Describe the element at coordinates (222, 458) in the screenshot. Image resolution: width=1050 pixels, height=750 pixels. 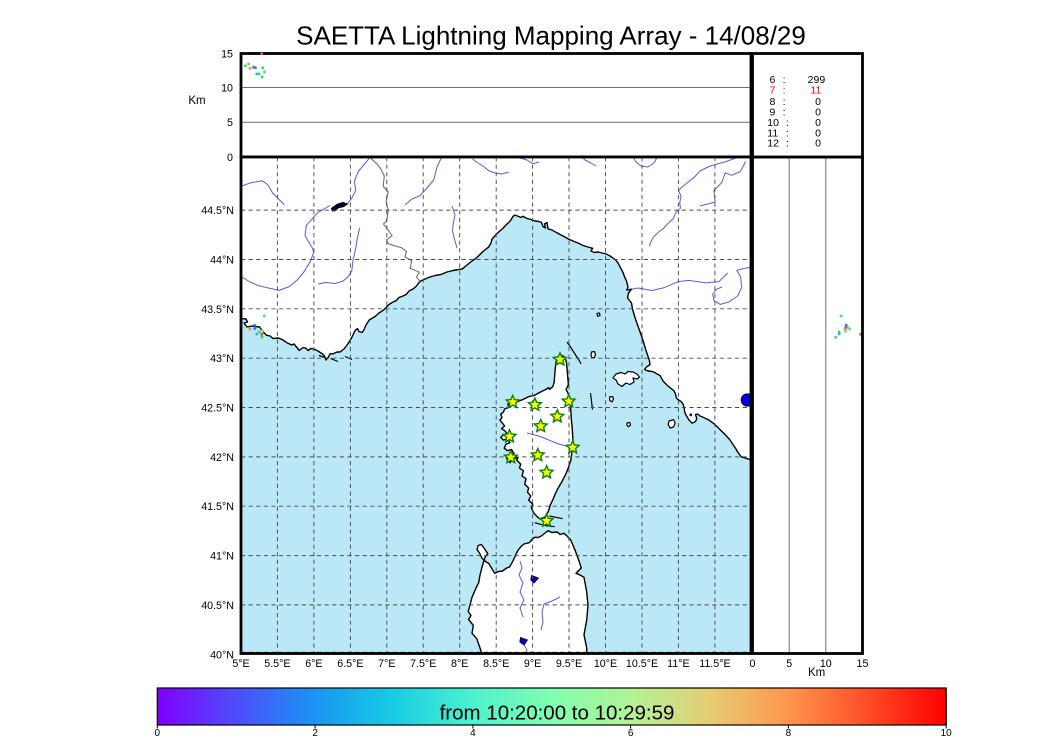
I see `svg-text: 42°N` at that location.